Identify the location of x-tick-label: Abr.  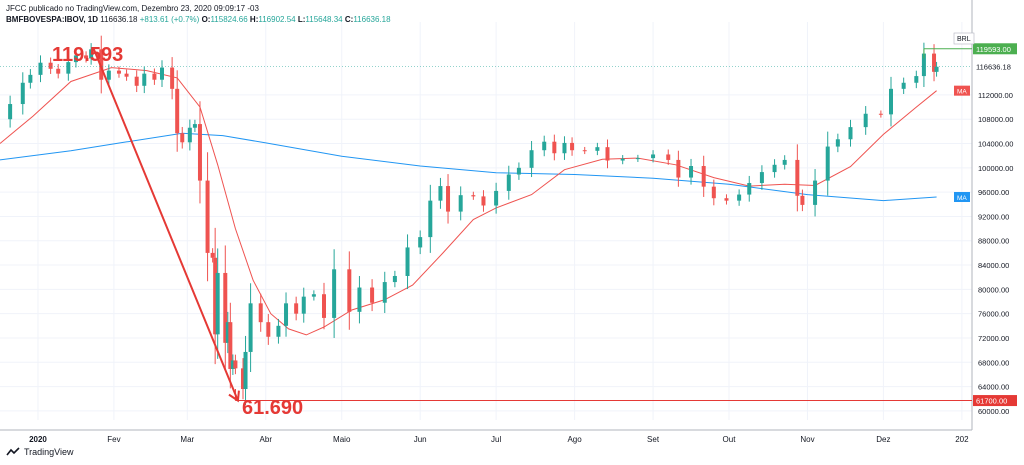
(266, 439).